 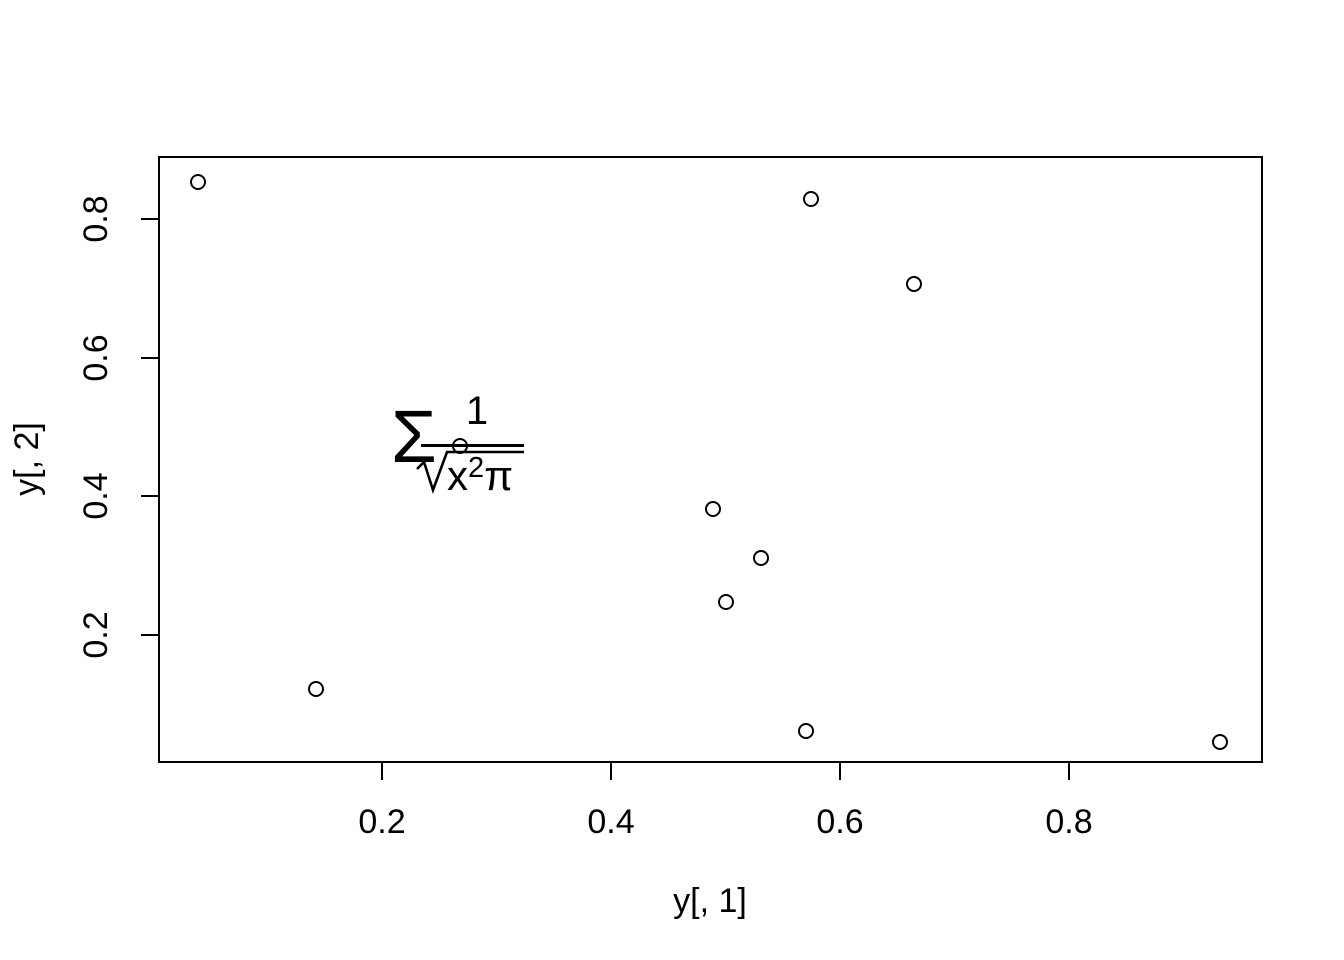 I want to click on radicand-exponent: 2, so click(x=476, y=468).